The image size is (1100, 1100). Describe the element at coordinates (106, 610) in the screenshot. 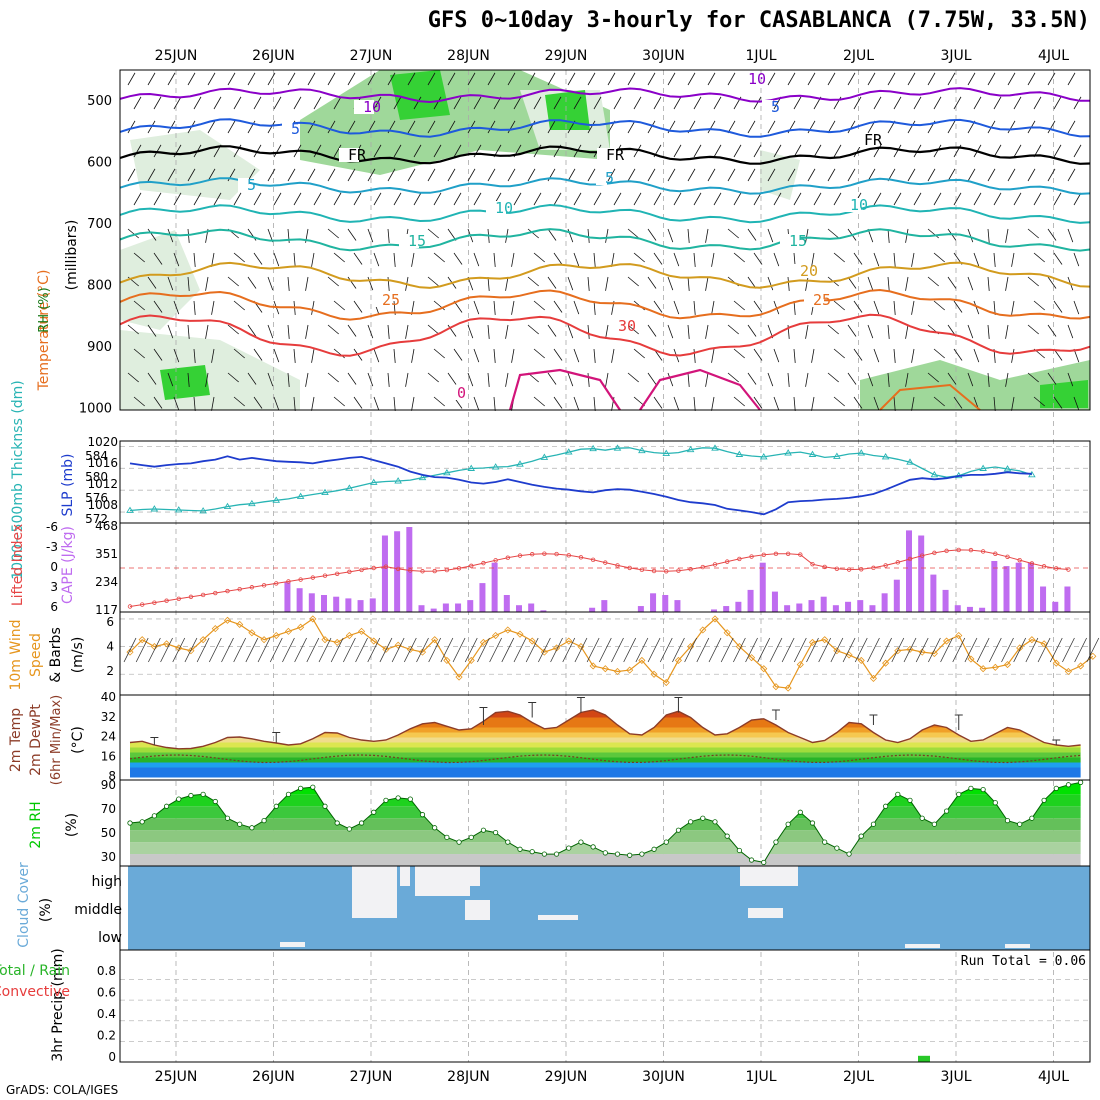

I see `cape-tick: 117` at that location.